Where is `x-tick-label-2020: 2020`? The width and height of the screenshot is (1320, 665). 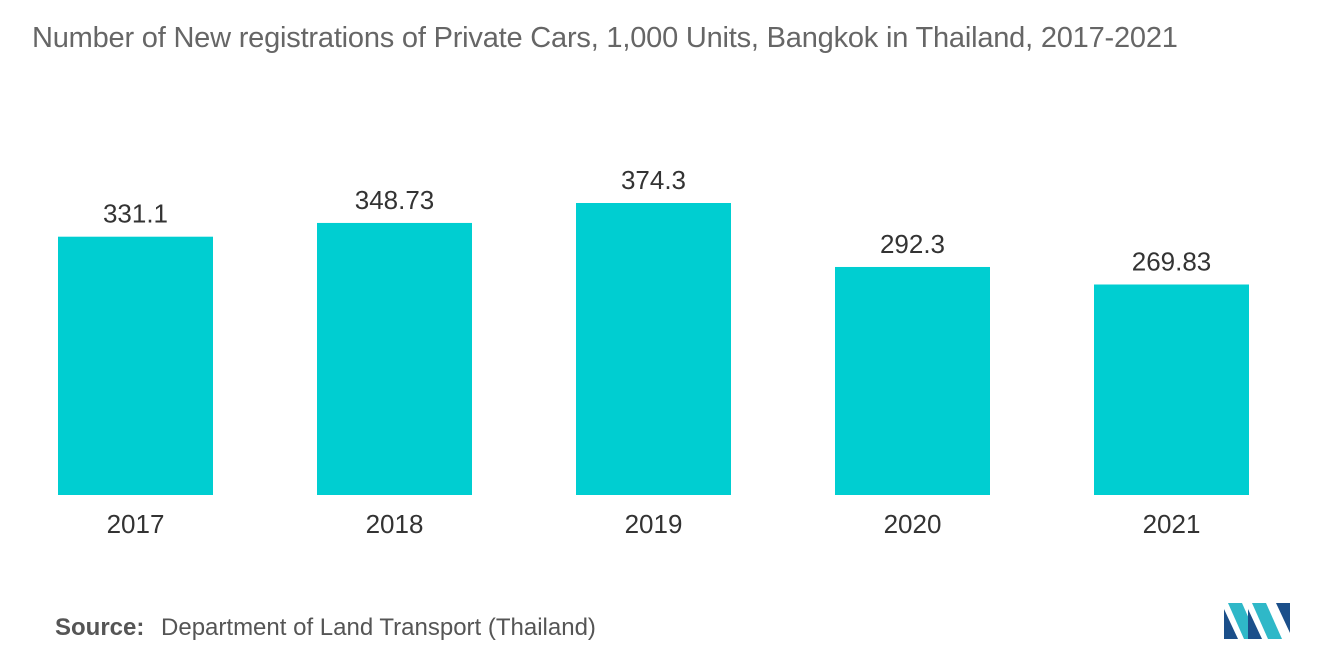 x-tick-label-2020: 2020 is located at coordinates (913, 524).